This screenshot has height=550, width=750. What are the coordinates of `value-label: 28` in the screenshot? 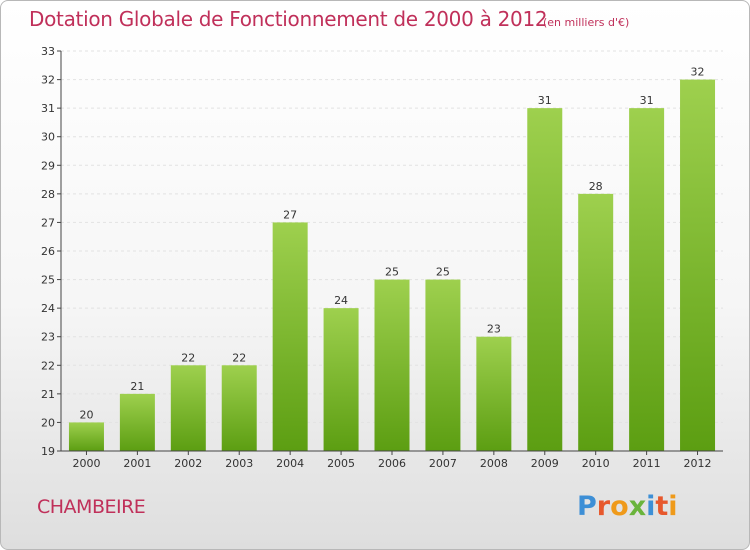 It's located at (596, 186).